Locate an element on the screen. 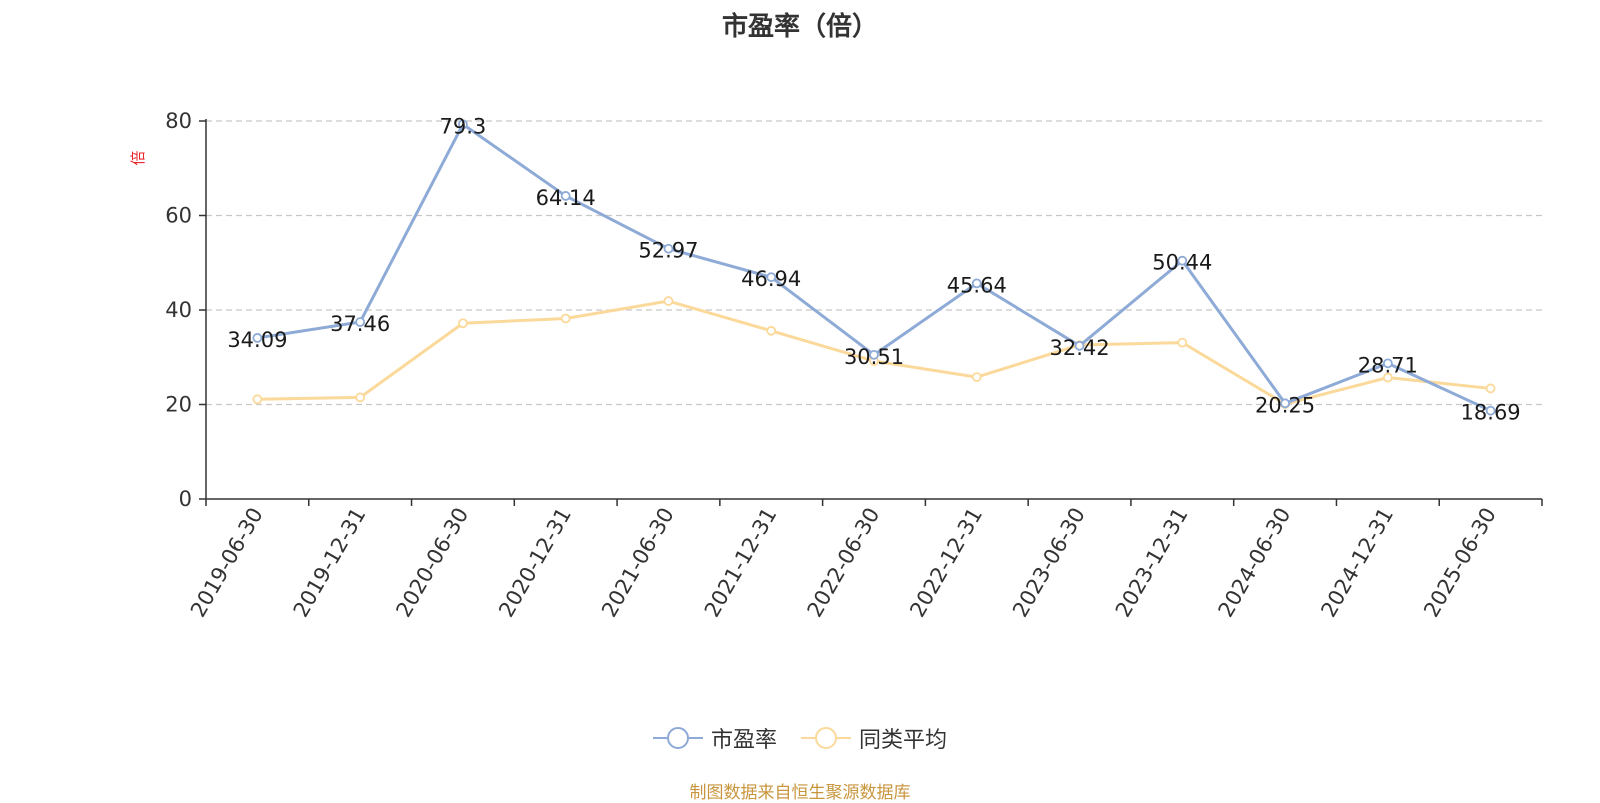  y-tick-label: 60 is located at coordinates (178, 216).